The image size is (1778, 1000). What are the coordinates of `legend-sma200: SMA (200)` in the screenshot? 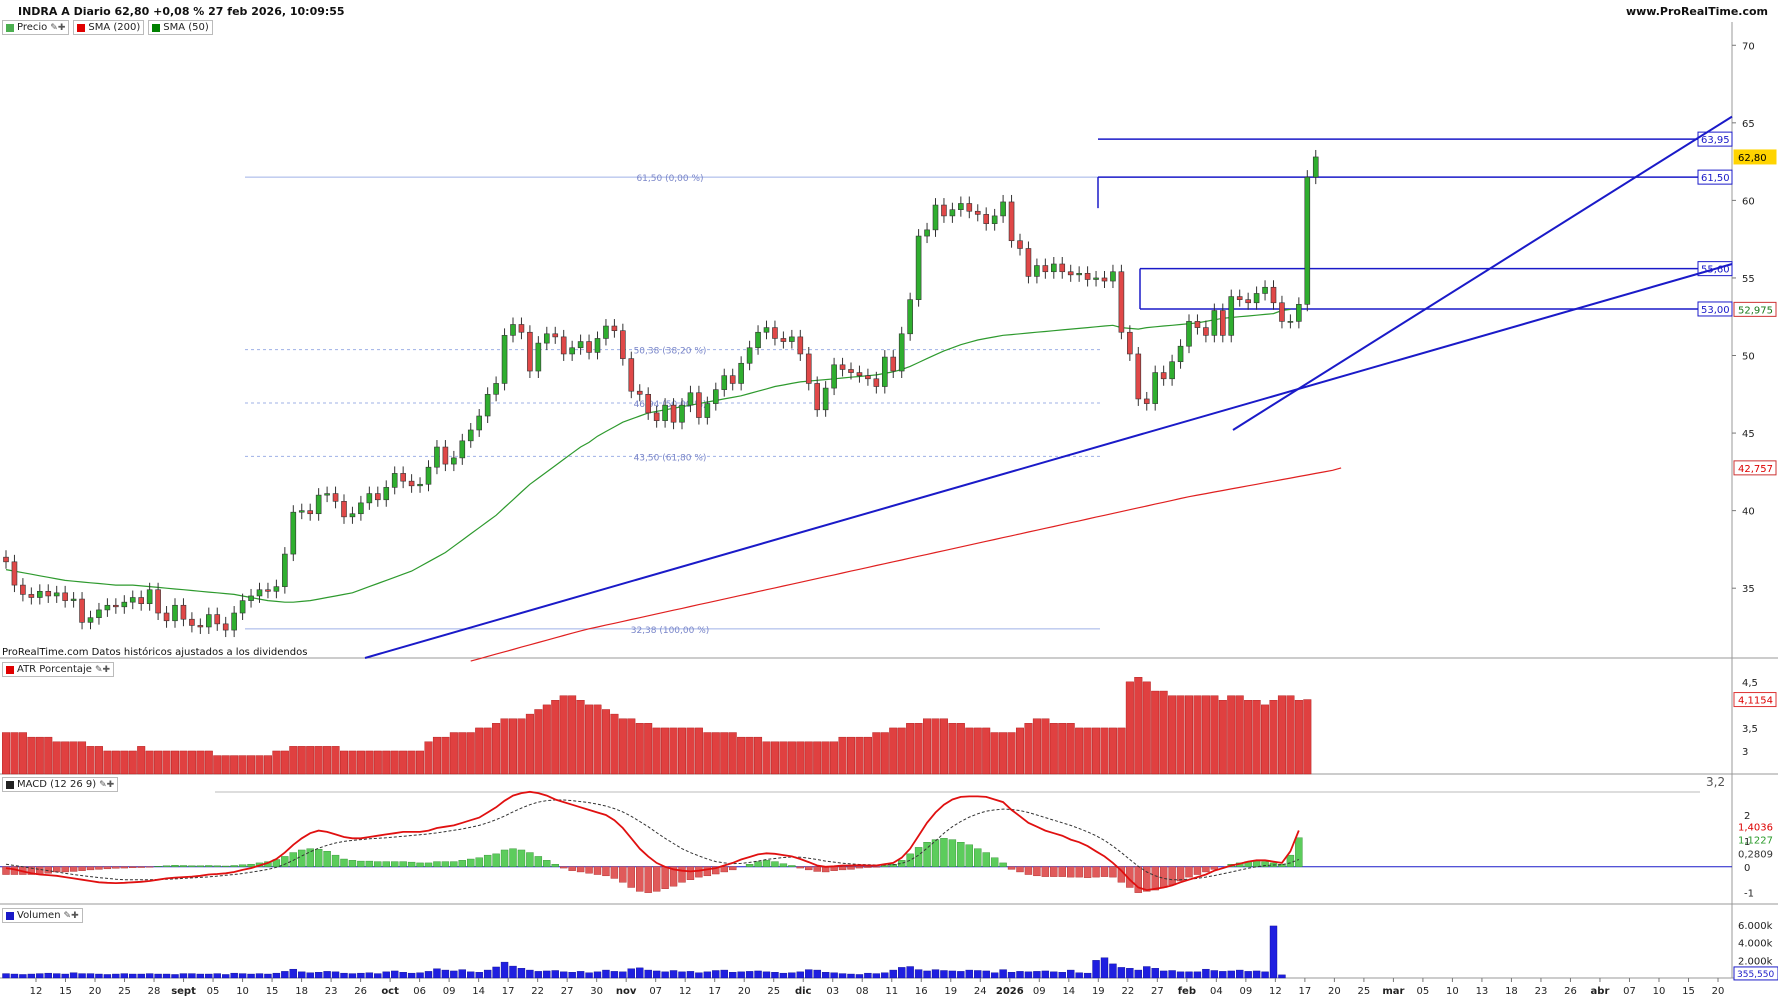 It's located at (109, 27).